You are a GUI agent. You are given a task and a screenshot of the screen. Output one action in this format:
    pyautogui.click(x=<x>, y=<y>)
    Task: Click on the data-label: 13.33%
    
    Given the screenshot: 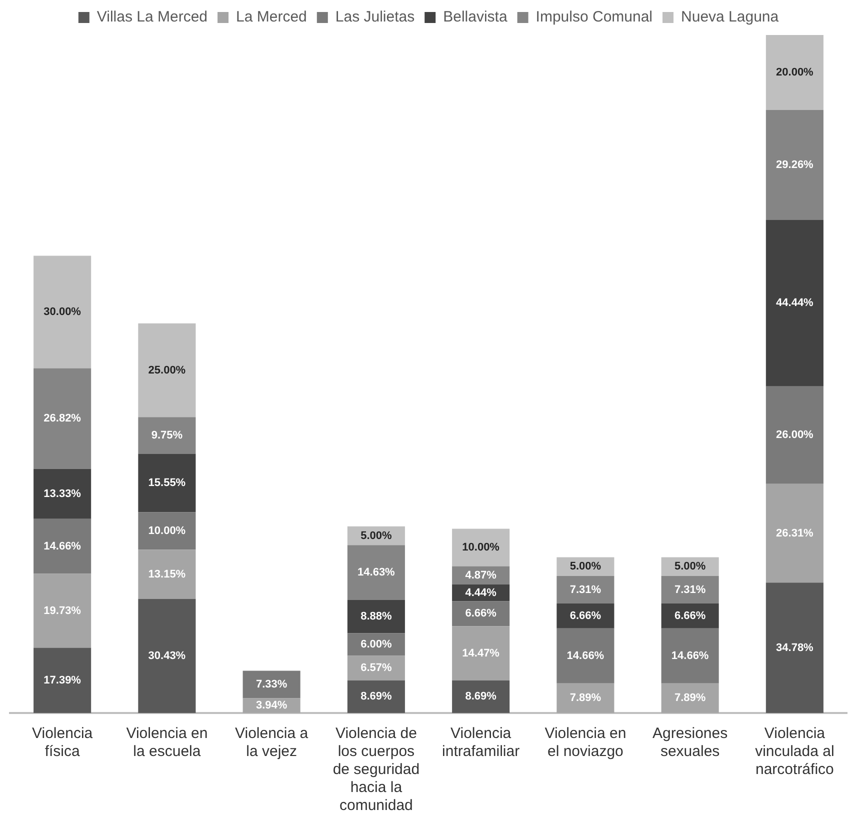 What is the action you would take?
    pyautogui.click(x=63, y=494)
    